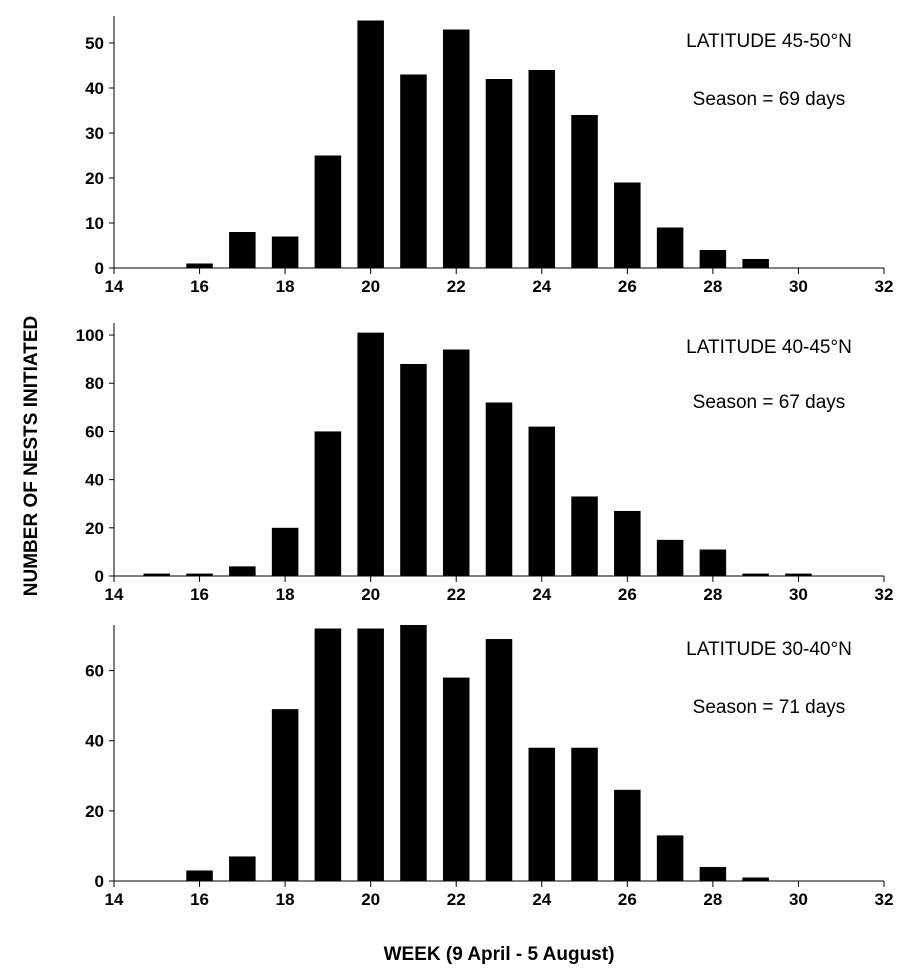 This screenshot has height=973, width=901. What do you see at coordinates (94, 223) in the screenshot?
I see `panel-1-y-tick-label: 10` at bounding box center [94, 223].